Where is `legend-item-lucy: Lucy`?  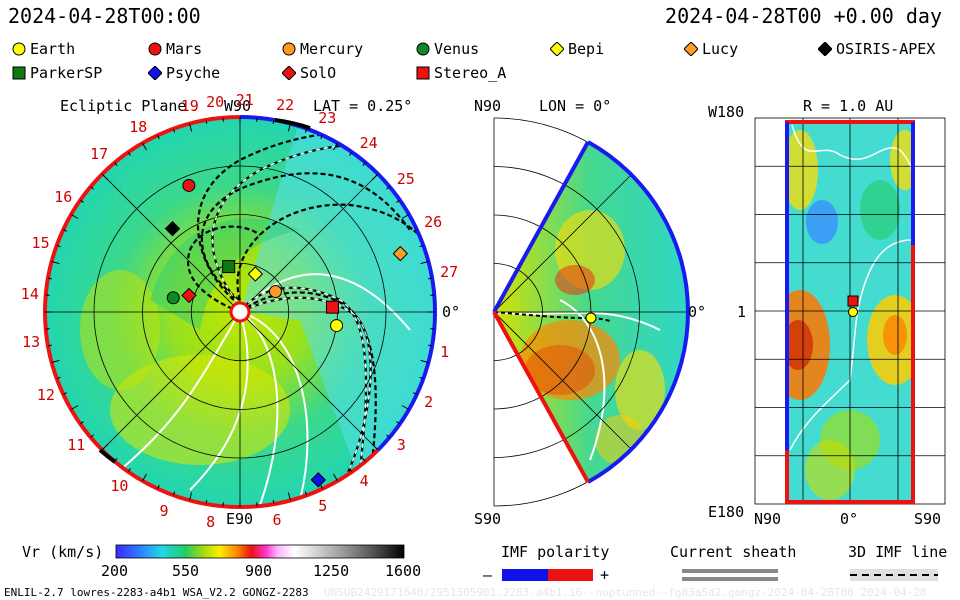 legend-item-lucy: Lucy is located at coordinates (711, 49).